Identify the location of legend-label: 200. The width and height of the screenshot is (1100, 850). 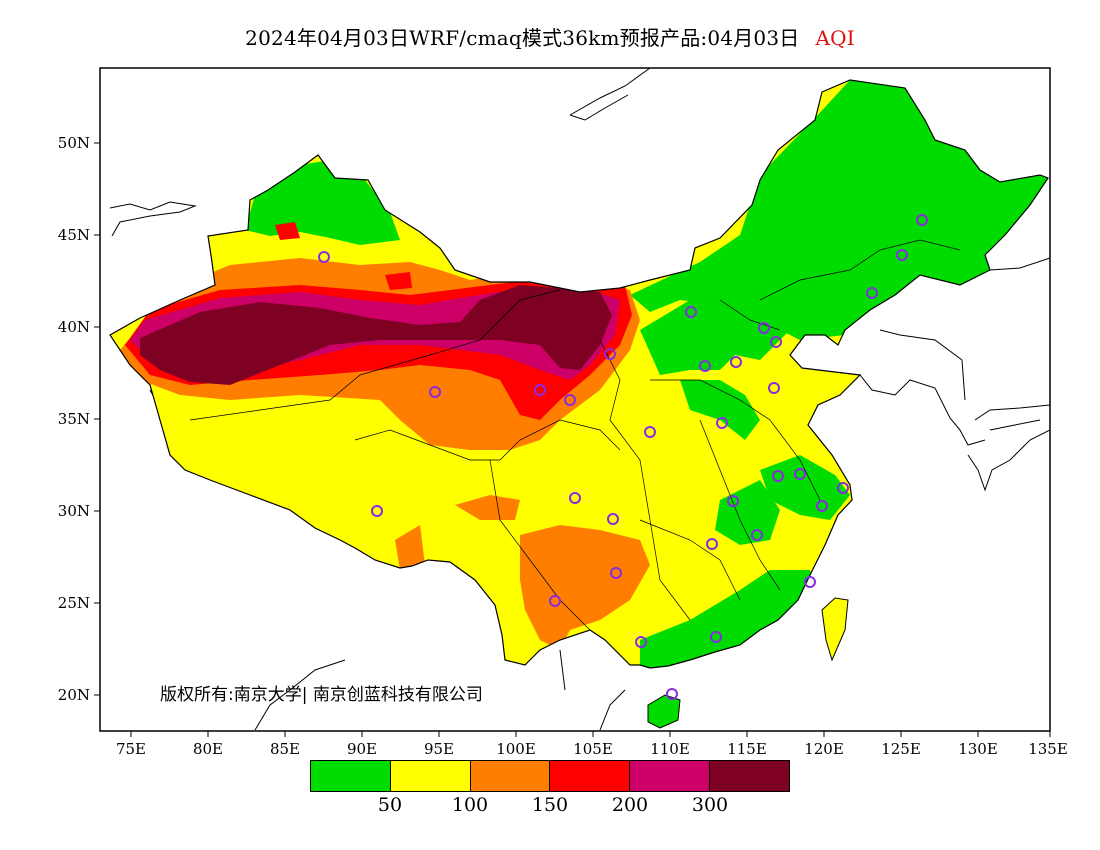
(630, 805).